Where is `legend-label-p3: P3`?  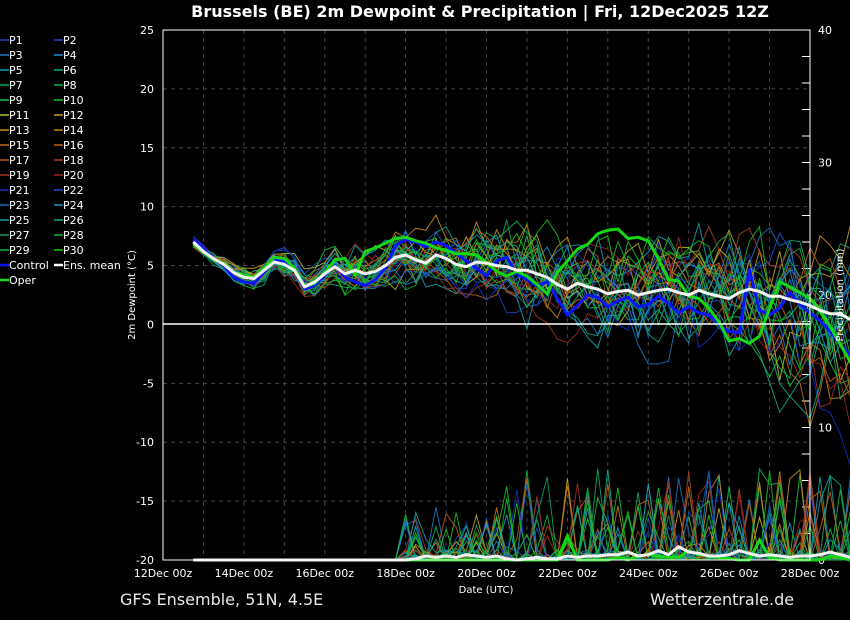
legend-label-p3: P3 is located at coordinates (16, 55).